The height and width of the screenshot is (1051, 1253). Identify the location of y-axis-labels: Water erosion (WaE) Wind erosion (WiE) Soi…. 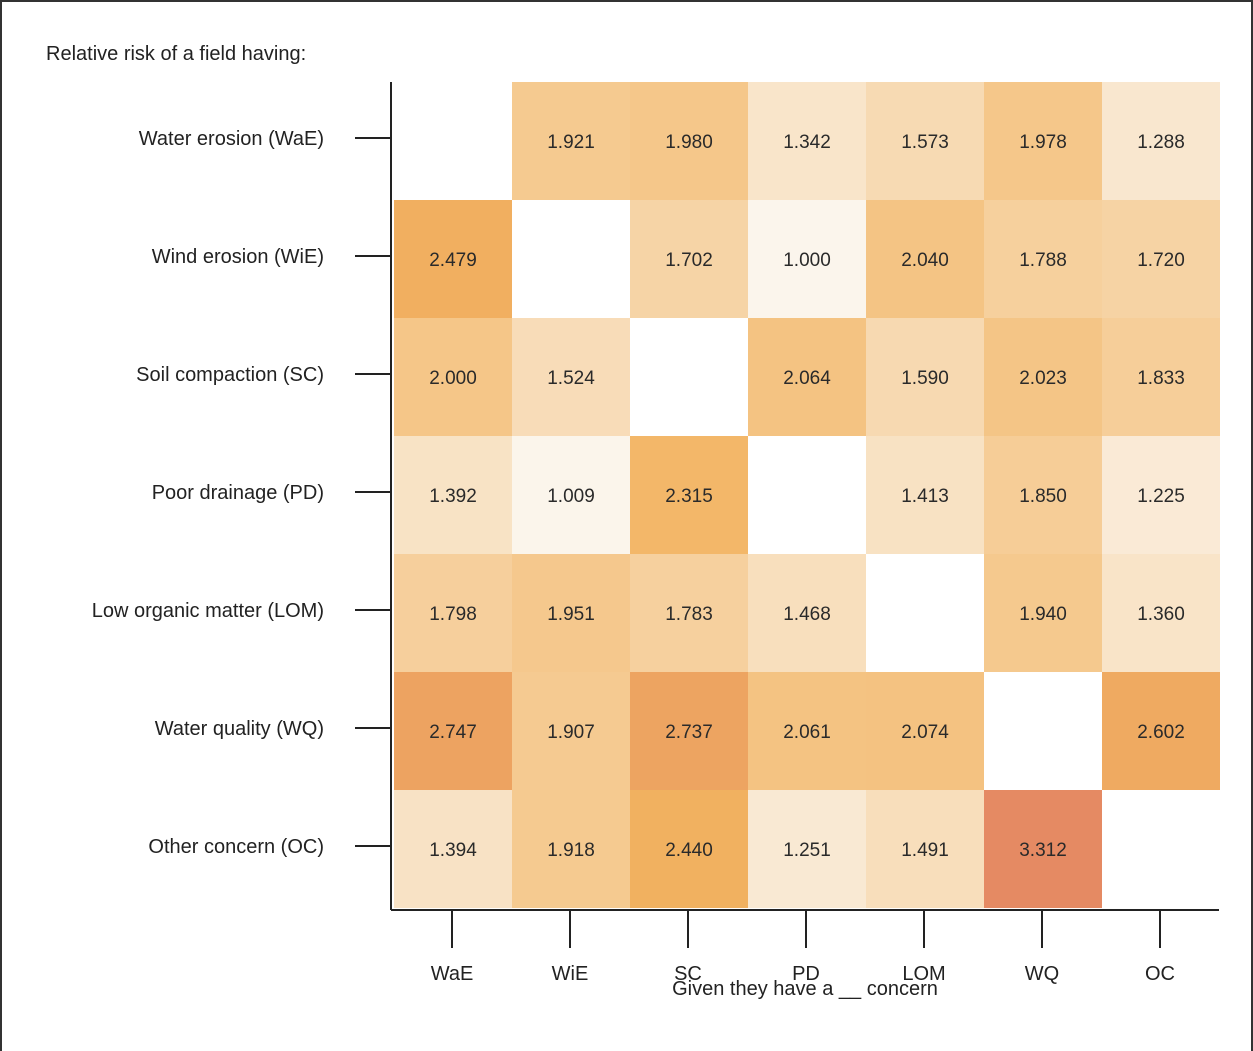
(208, 493).